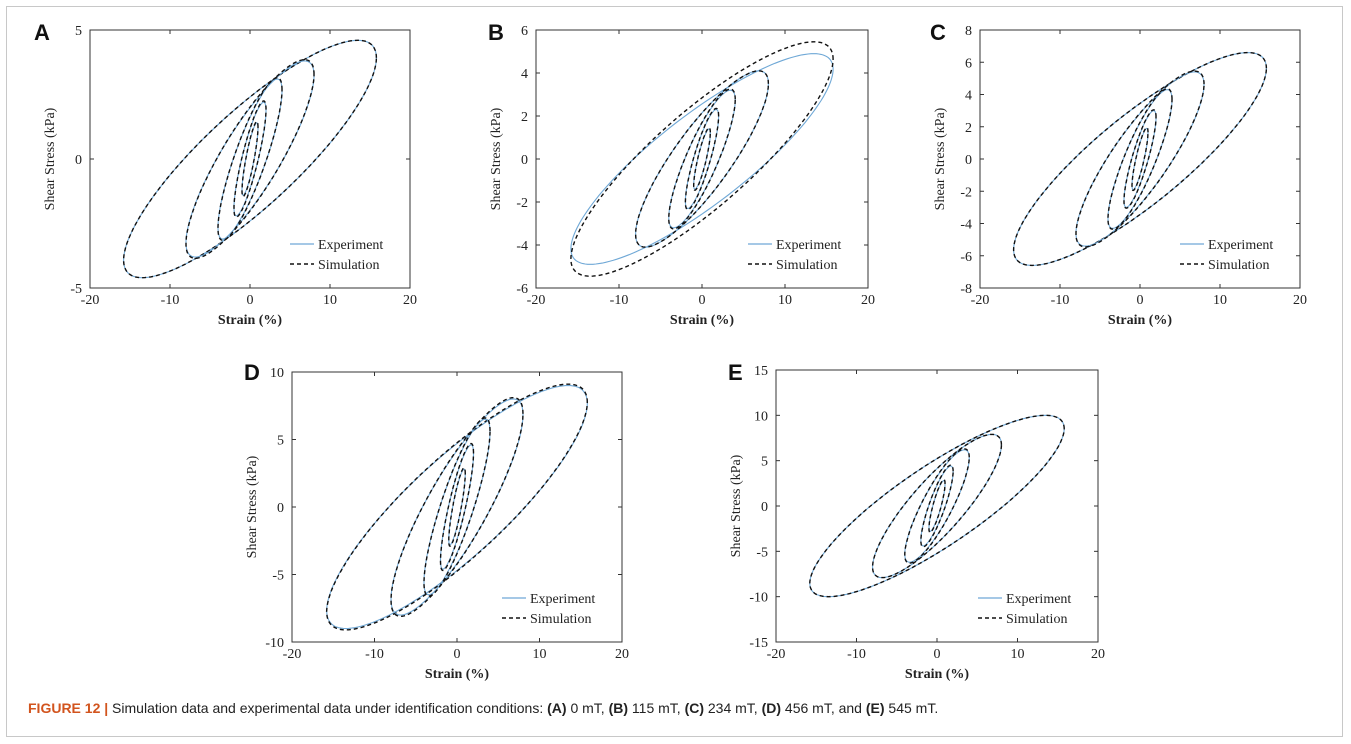 The image size is (1351, 744). Describe the element at coordinates (761, 371) in the screenshot. I see `y-tick-label: 15` at that location.